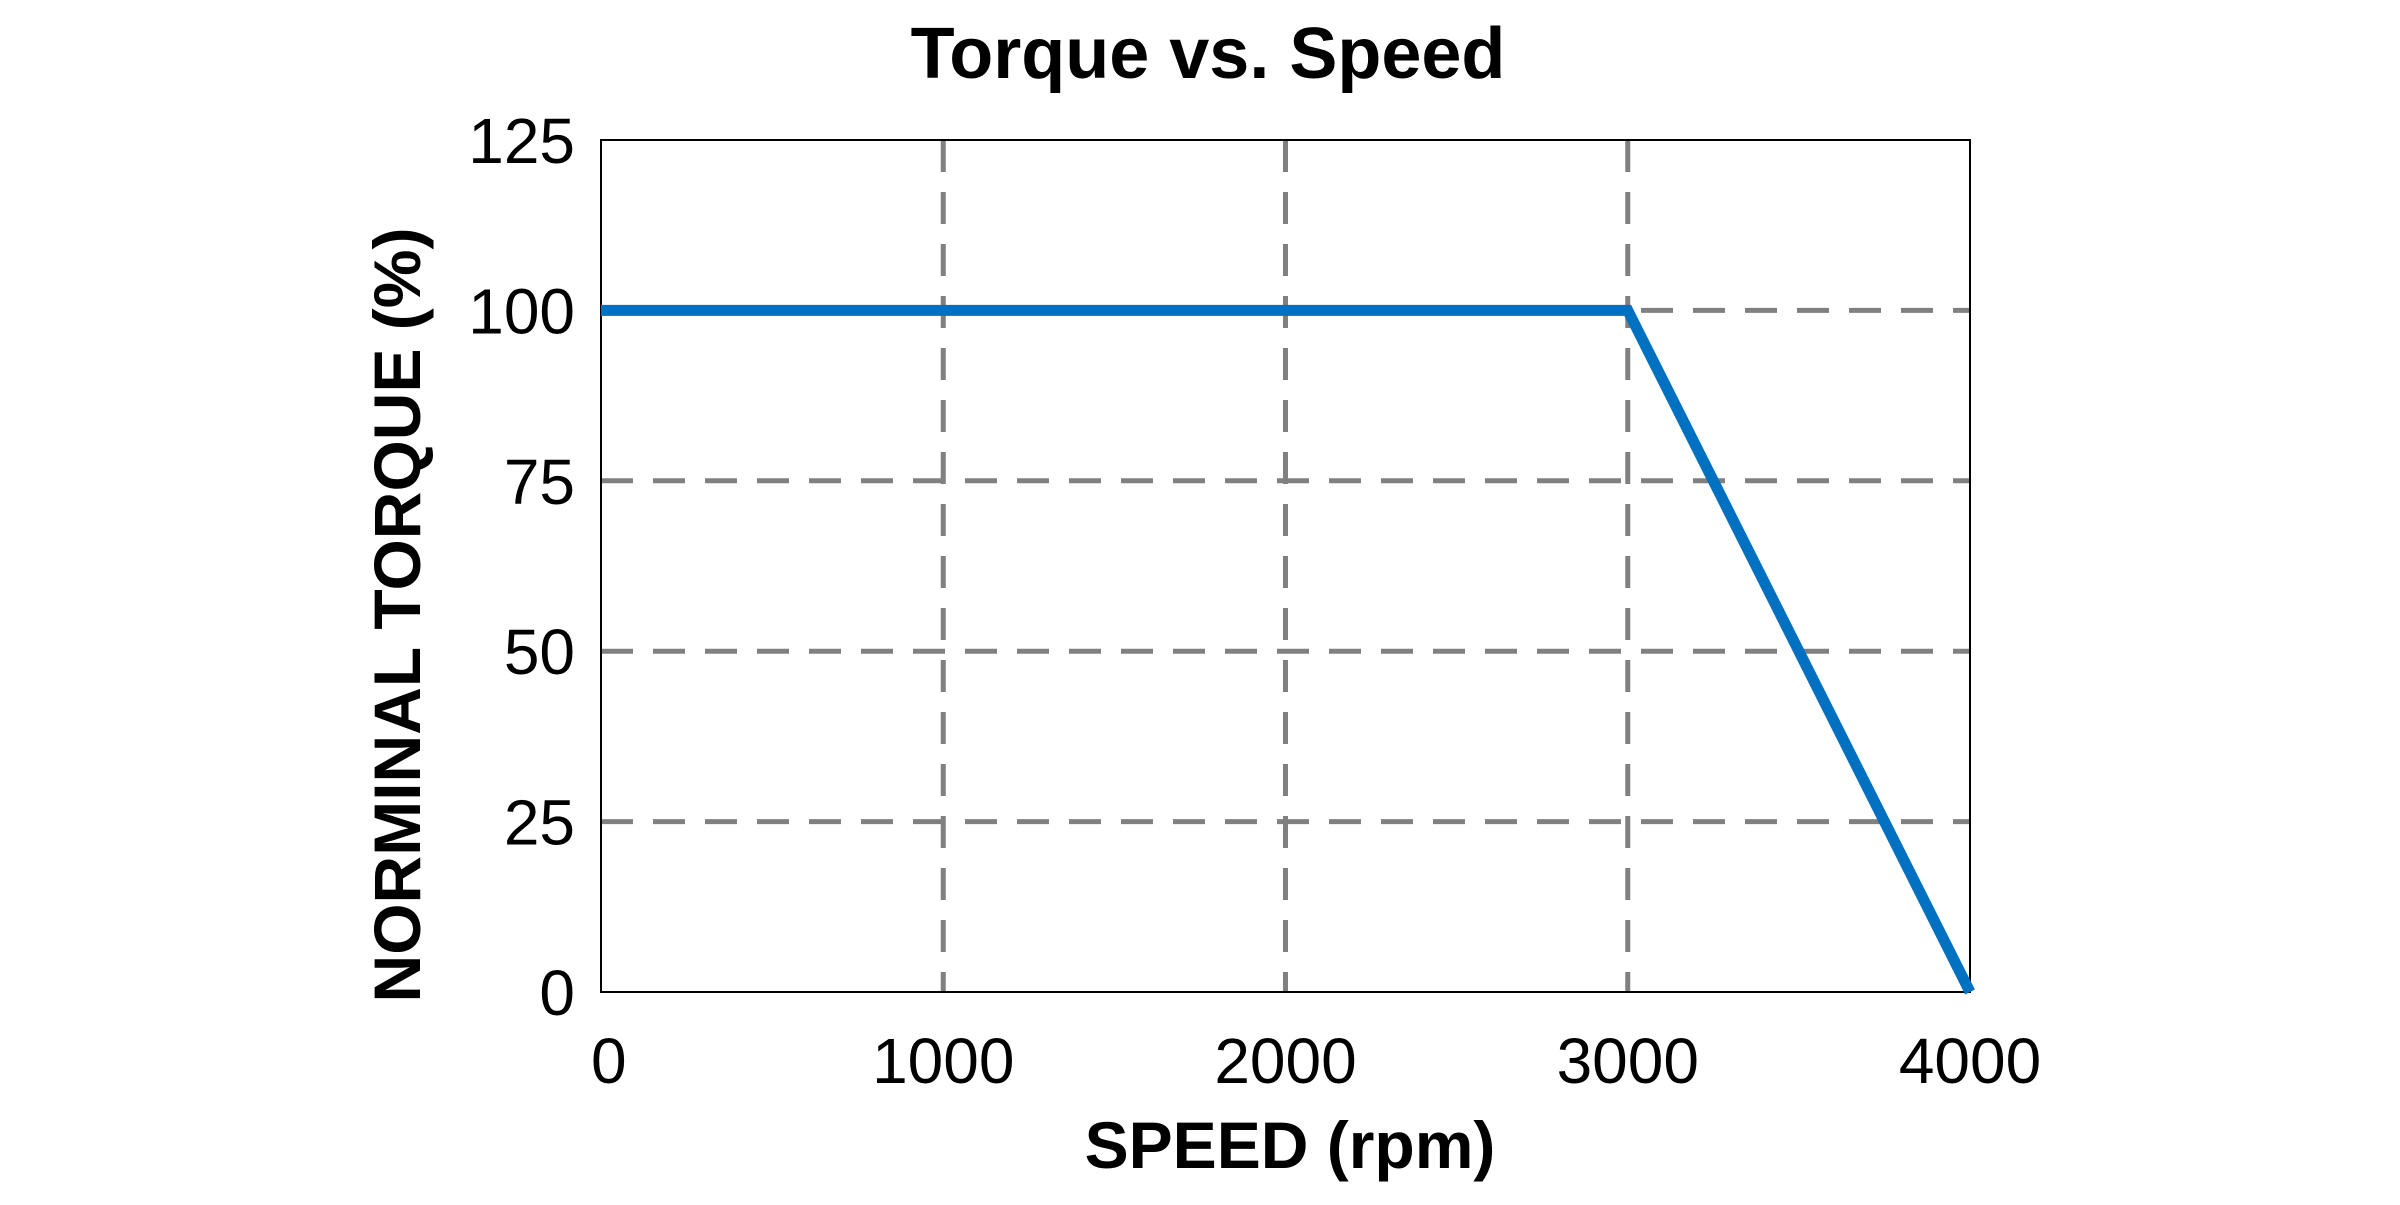 The image size is (2400, 1205). Describe the element at coordinates (397, 615) in the screenshot. I see `y-axis-title: NORMINAL TORQUE (%)` at that location.